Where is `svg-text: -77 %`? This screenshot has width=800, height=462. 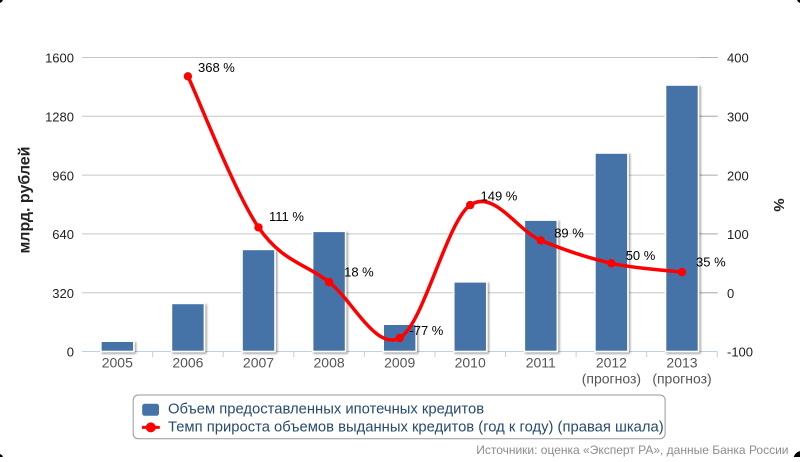 svg-text: -77 % is located at coordinates (426, 330).